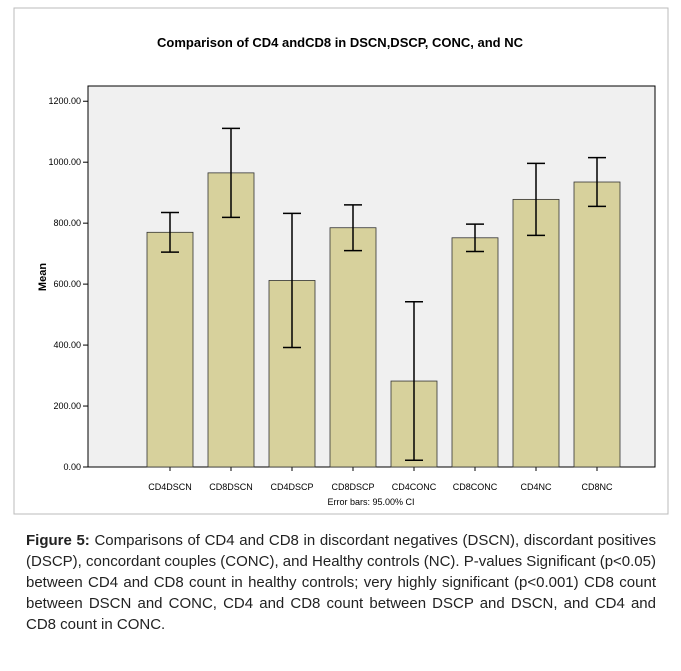 This screenshot has height=671, width=681. I want to click on y-tick-label: 1000.00, so click(64, 162).